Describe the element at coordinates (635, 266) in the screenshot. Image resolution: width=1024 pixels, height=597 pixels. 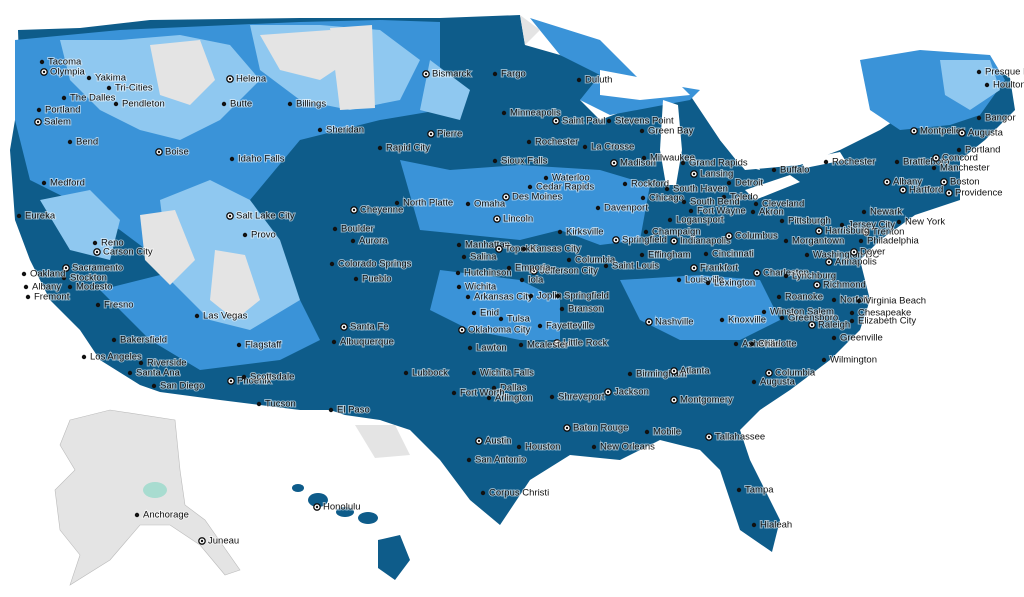
I see `city-label: Saint Louis` at that location.